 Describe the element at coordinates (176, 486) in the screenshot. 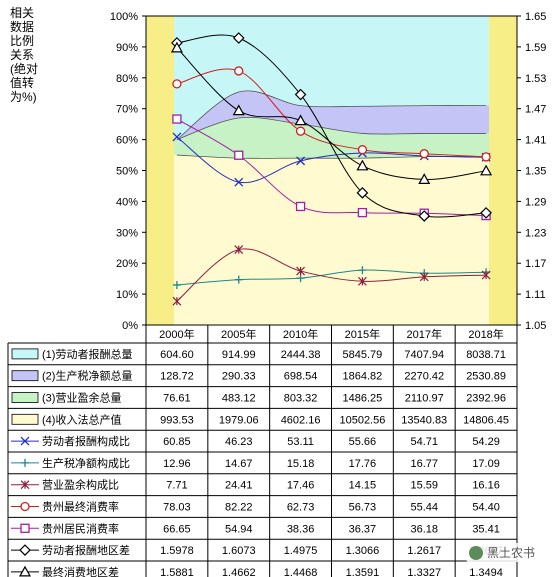

I see `table-cell: 7.71` at that location.